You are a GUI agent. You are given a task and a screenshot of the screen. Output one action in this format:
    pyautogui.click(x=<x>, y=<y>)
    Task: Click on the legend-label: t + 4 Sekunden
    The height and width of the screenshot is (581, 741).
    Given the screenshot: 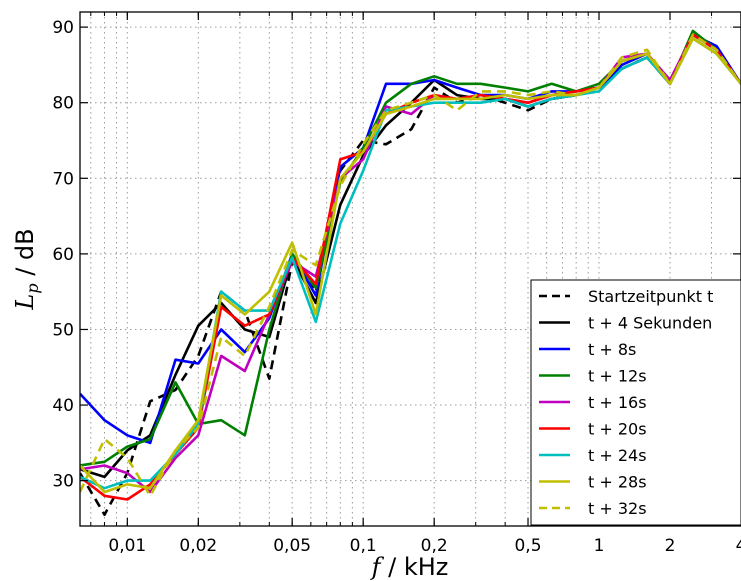 What is the action you would take?
    pyautogui.click(x=650, y=323)
    